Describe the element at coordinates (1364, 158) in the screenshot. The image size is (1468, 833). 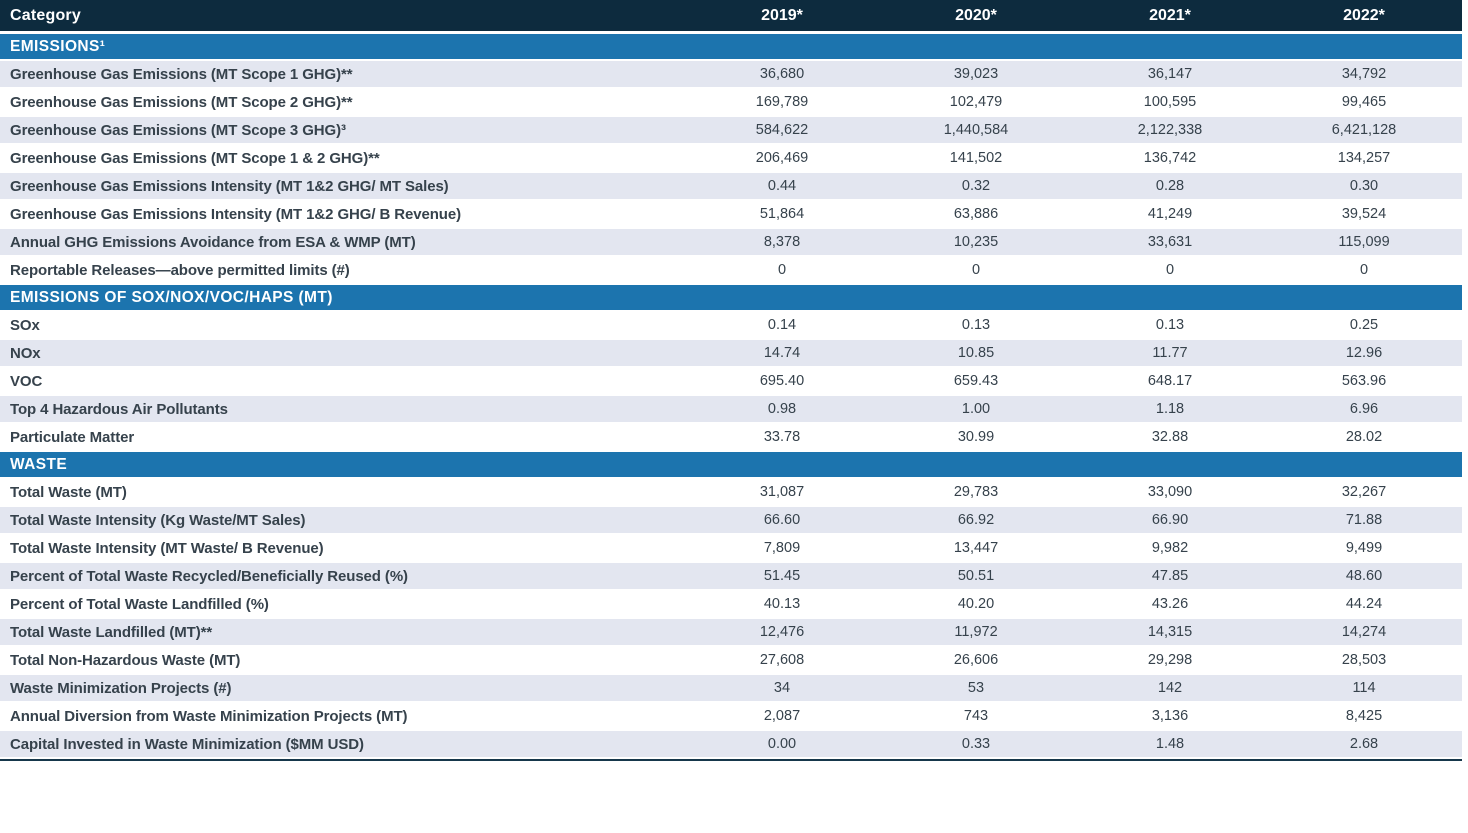
I see `cell-value: 134,257` at that location.